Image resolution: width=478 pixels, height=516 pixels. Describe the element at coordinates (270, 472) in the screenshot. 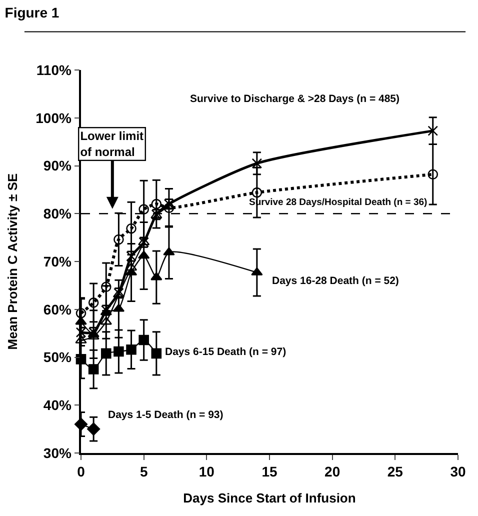

I see `x-tick-label: 15` at that location.